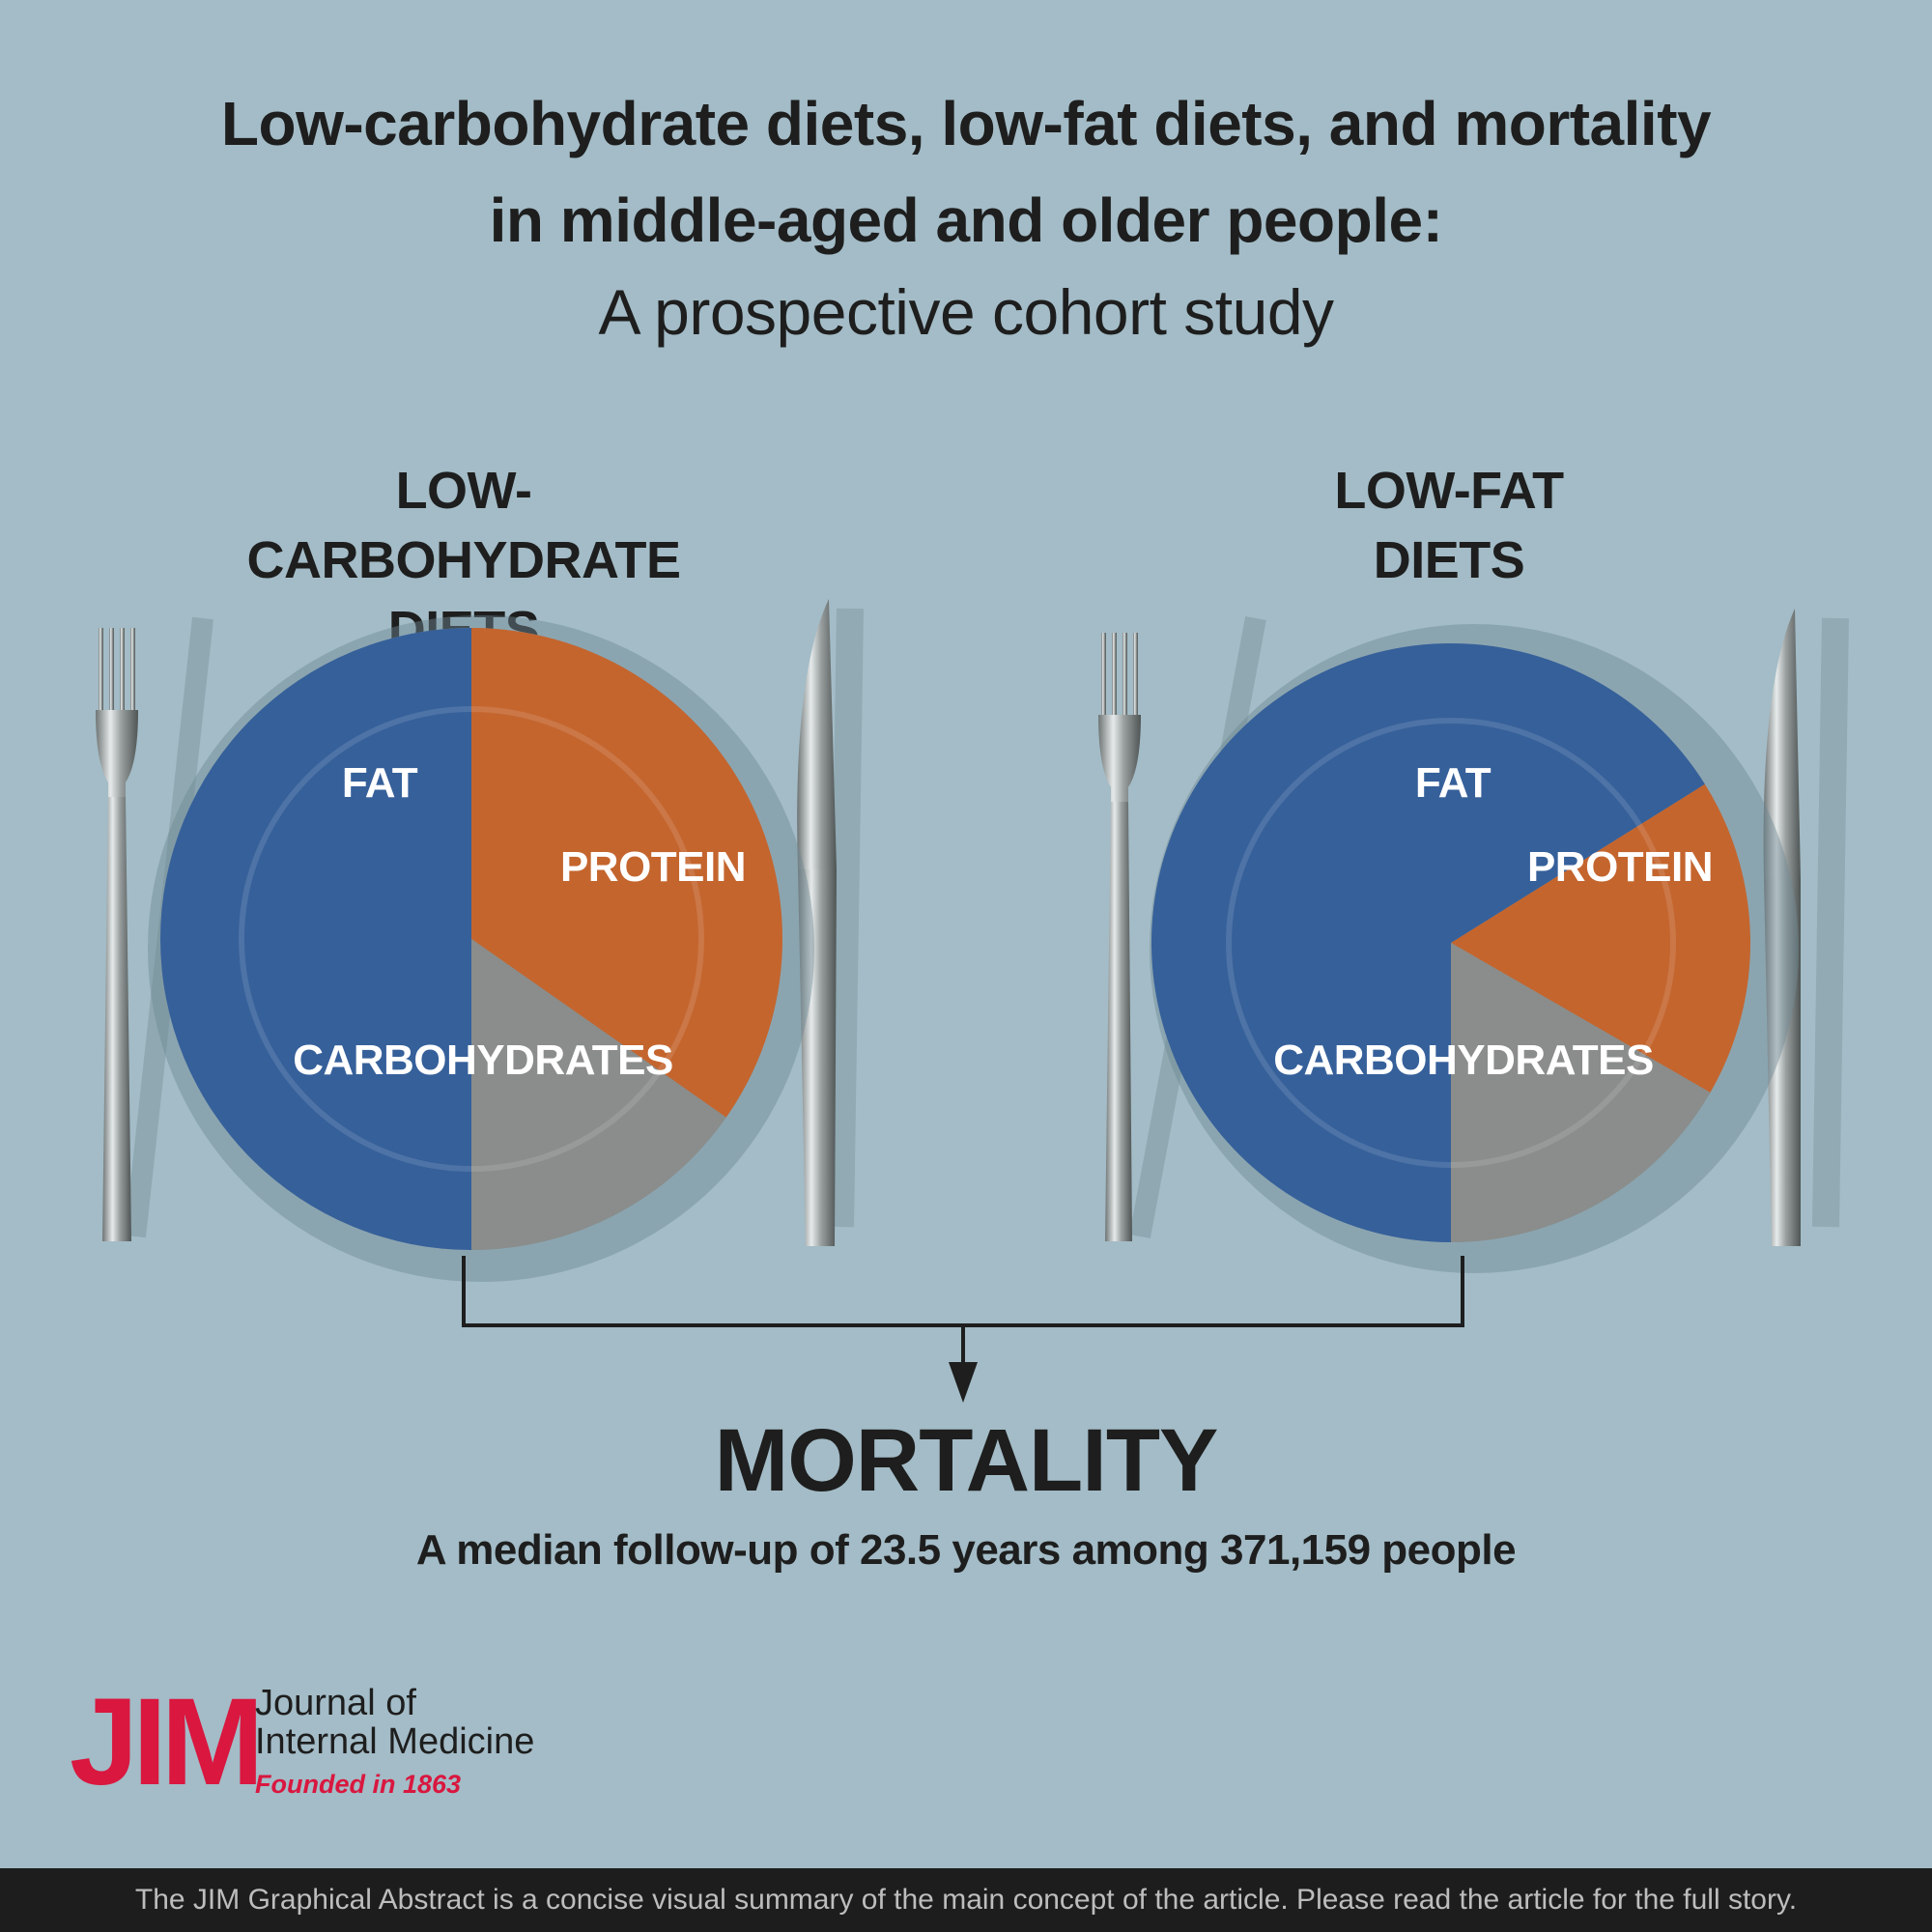  What do you see at coordinates (380, 783) in the screenshot?
I see `low-carb-fat-label: FAT` at bounding box center [380, 783].